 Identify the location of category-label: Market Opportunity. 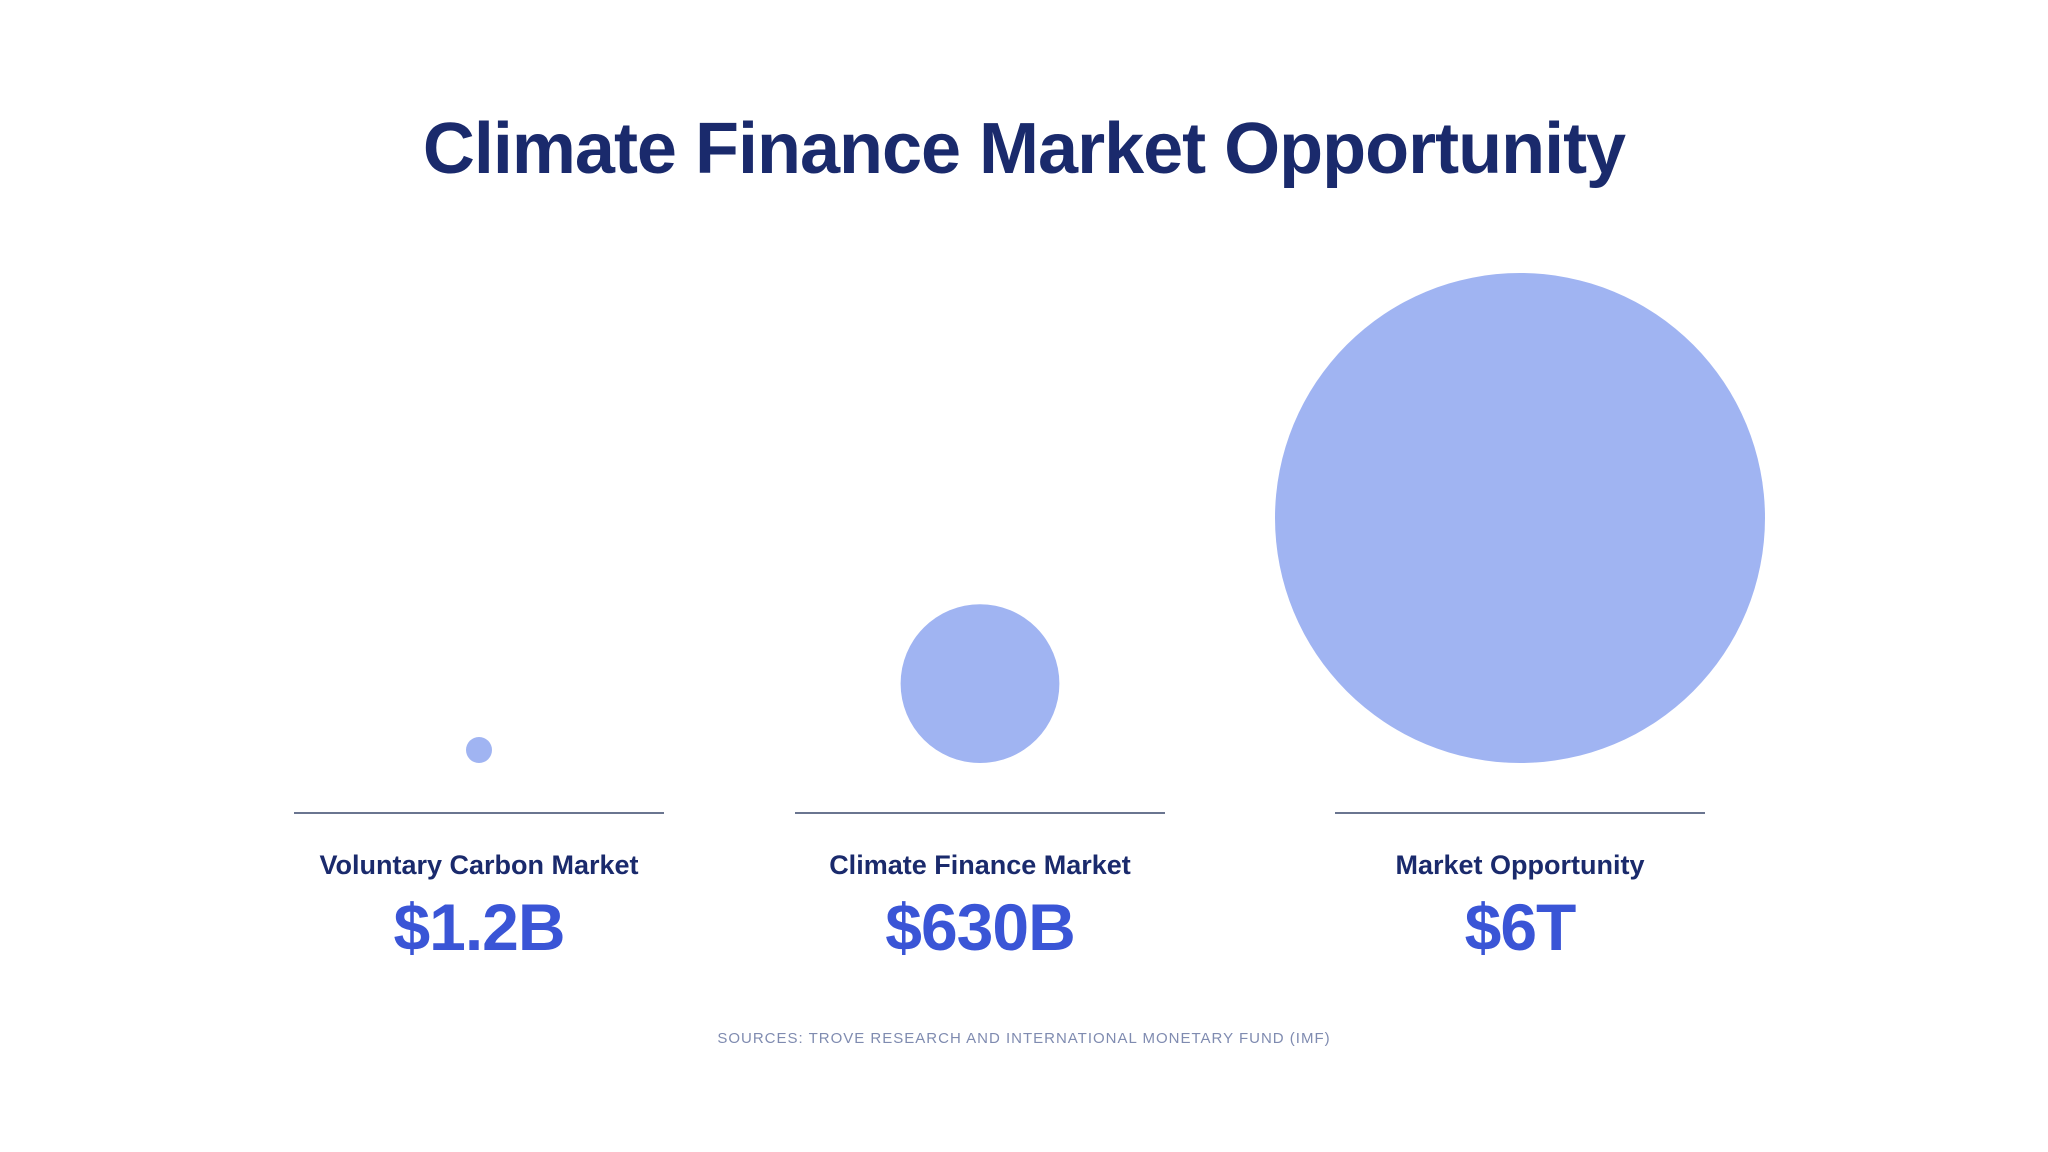
(1520, 865).